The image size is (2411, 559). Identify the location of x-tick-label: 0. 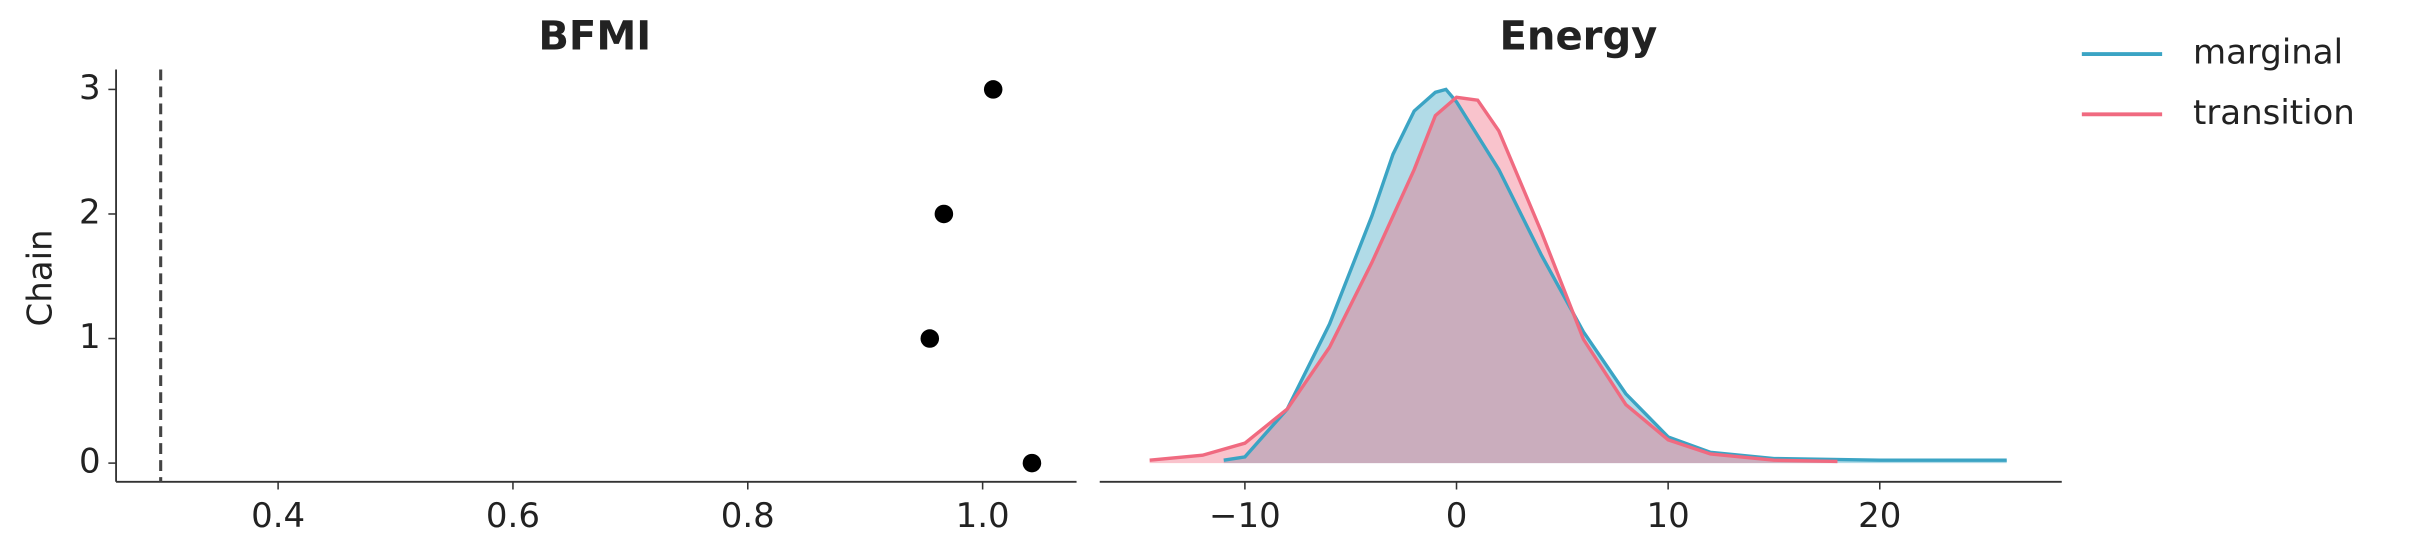
(1457, 516).